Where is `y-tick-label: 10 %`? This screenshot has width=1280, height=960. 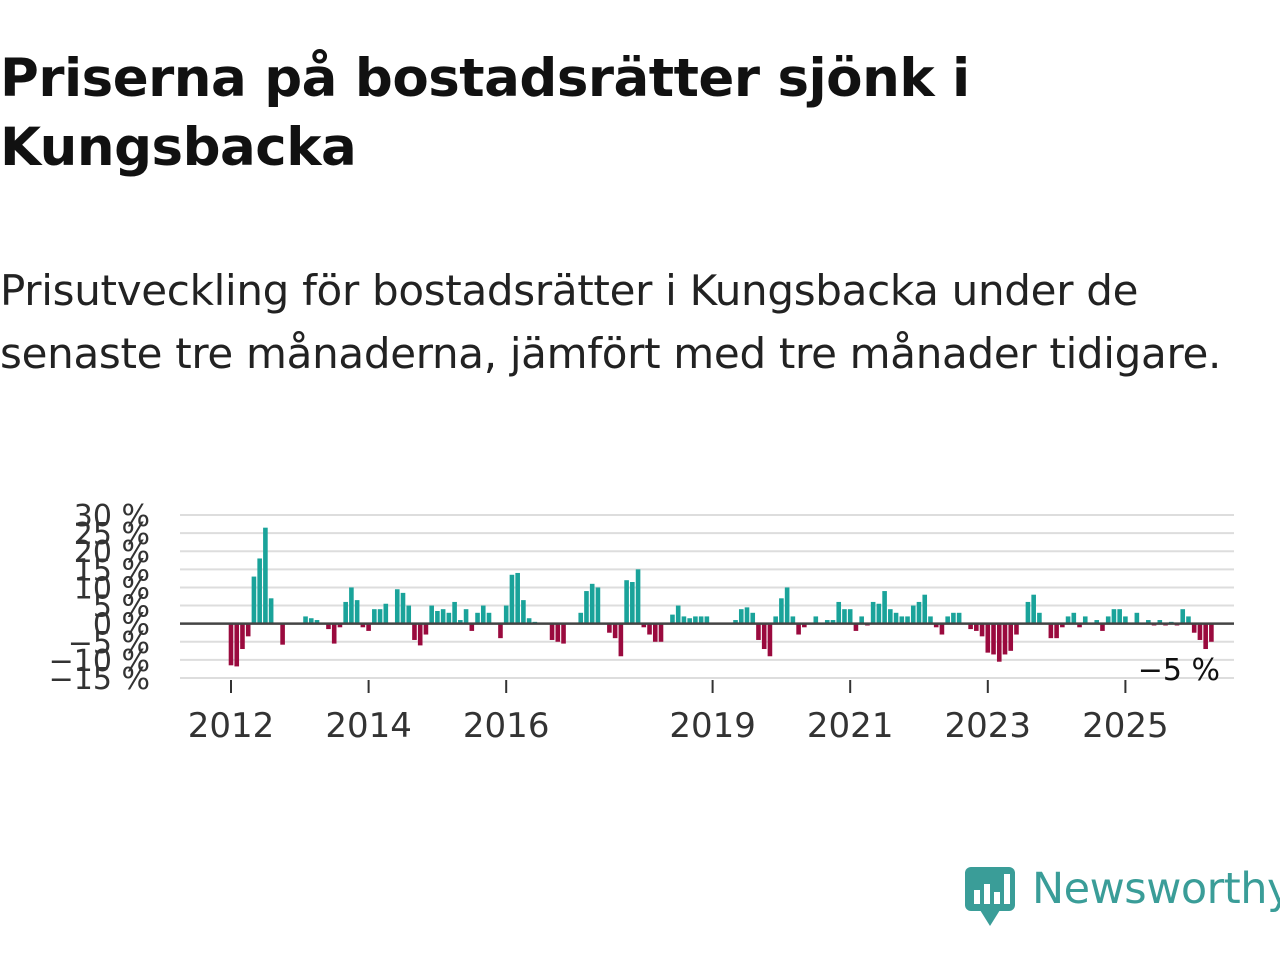 y-tick-label: 10 % is located at coordinates (112, 588).